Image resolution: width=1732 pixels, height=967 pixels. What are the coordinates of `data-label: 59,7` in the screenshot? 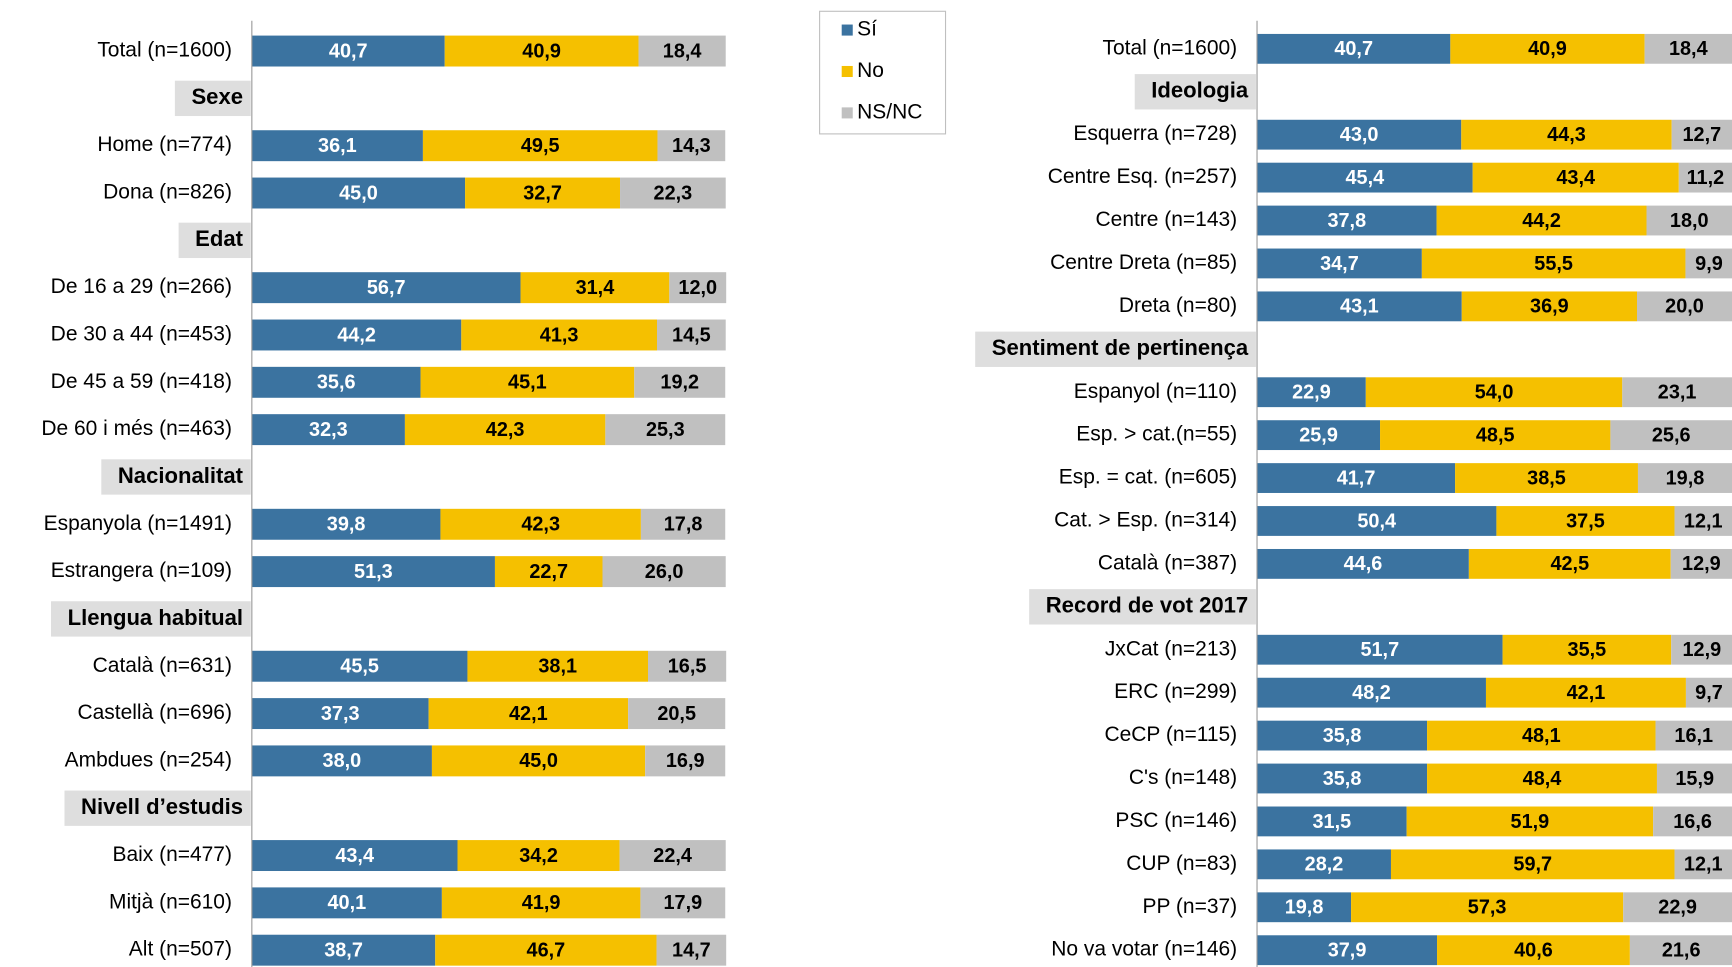 It's located at (1532, 865).